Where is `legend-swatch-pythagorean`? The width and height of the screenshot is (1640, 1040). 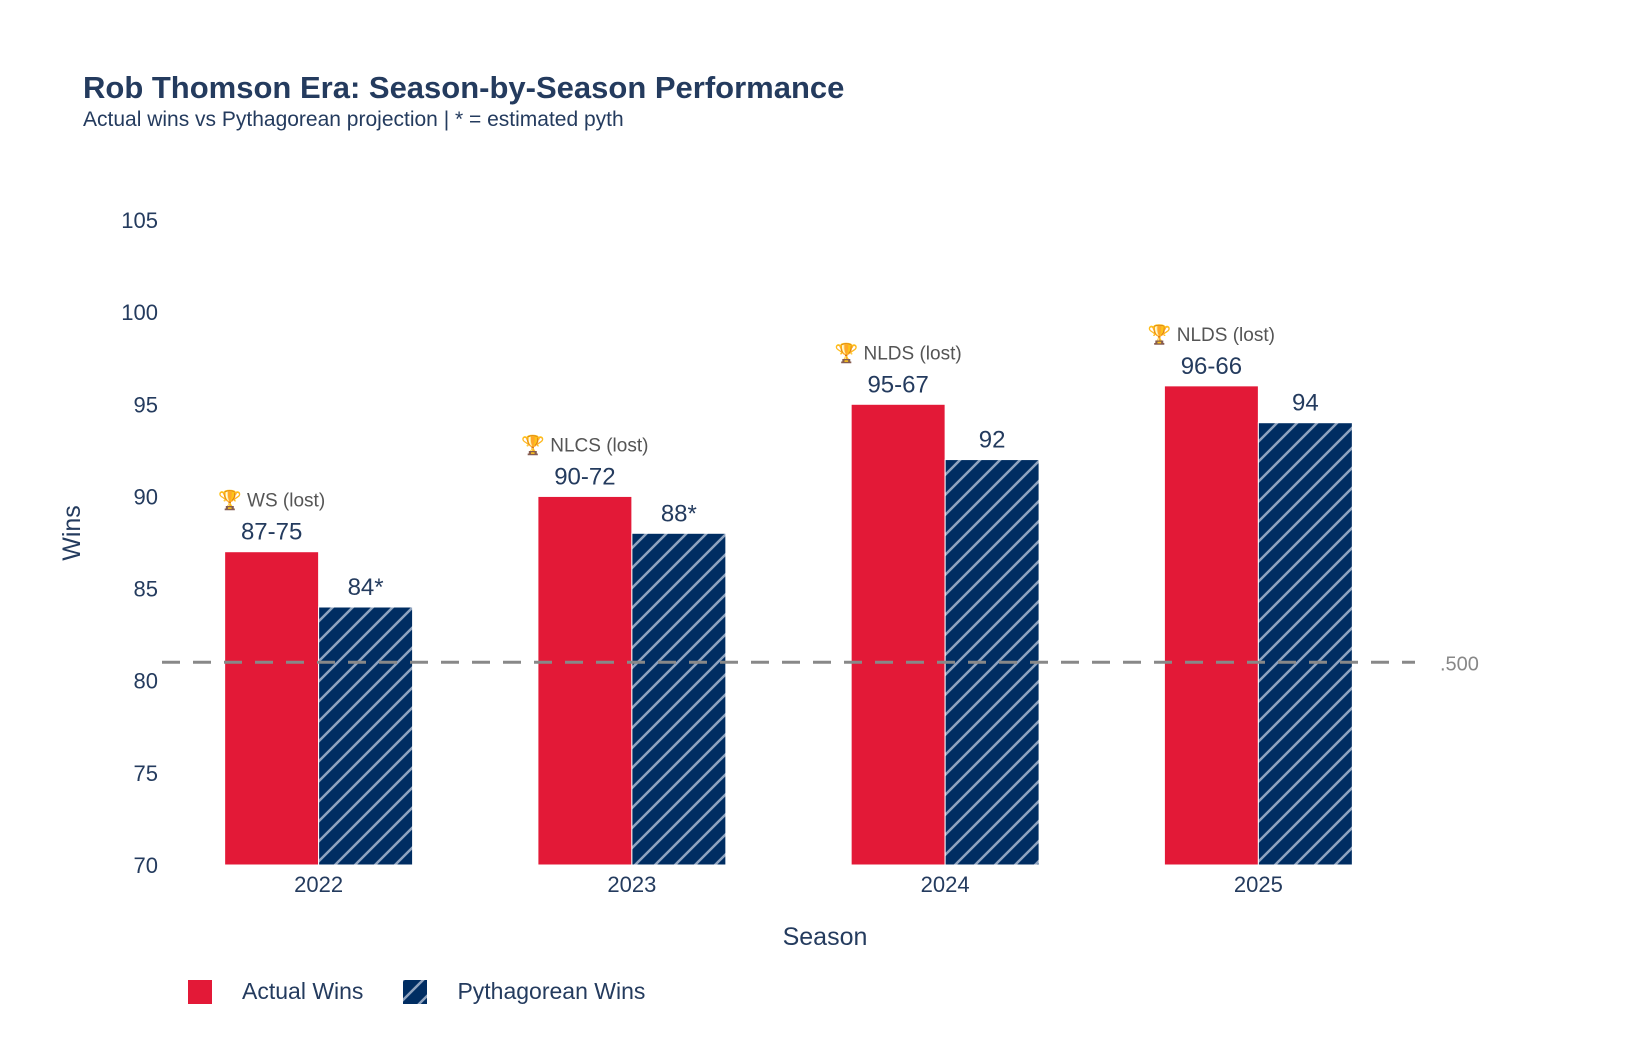 legend-swatch-pythagorean is located at coordinates (415, 991).